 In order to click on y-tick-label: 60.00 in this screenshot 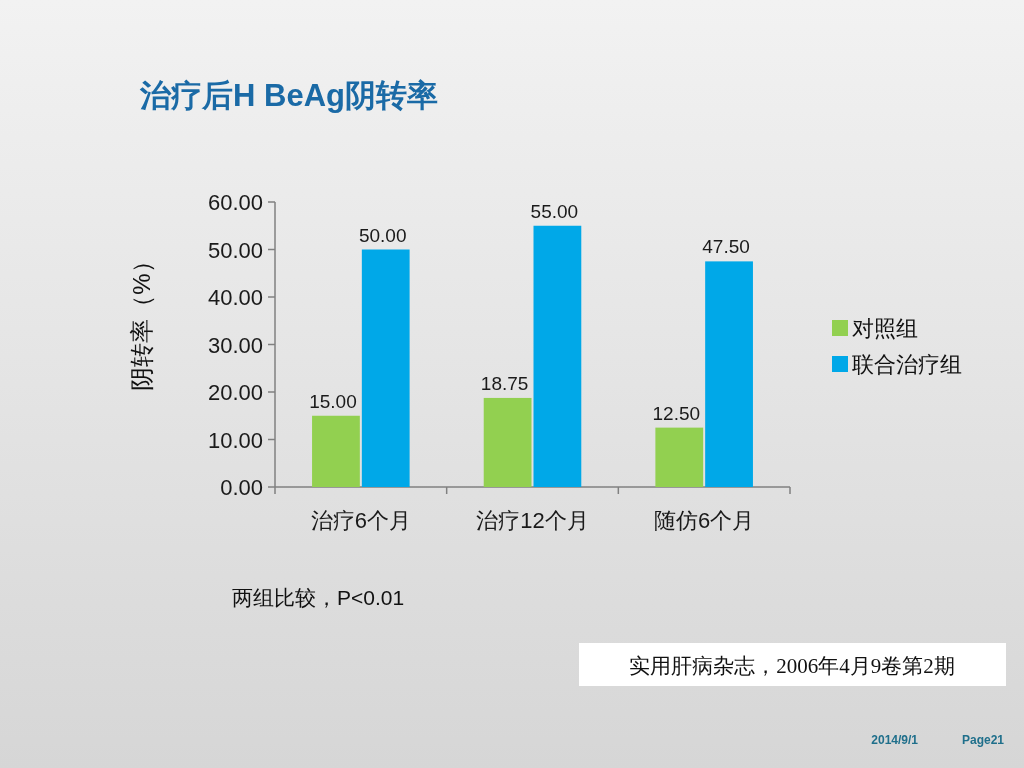, I will do `click(235, 202)`.